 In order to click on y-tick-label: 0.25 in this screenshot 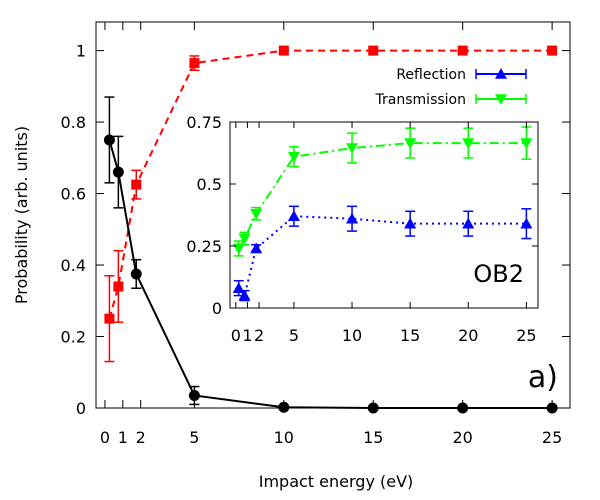, I will do `click(204, 246)`.